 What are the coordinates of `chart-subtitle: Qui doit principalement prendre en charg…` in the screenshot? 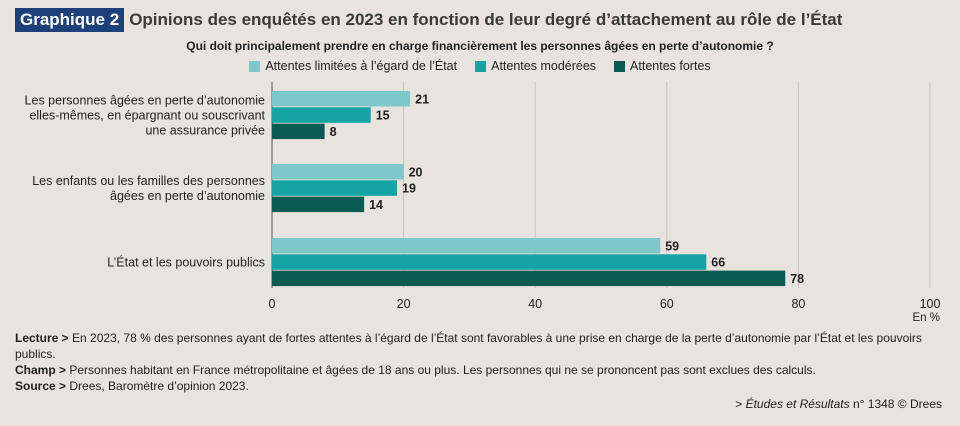 It's located at (480, 46).